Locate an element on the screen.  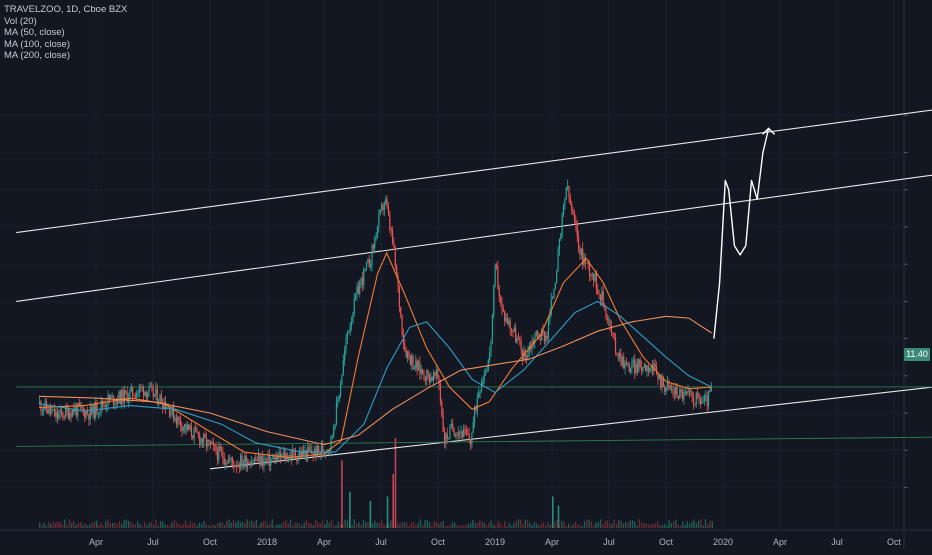
trend-line-channel-lower is located at coordinates (570, 428).